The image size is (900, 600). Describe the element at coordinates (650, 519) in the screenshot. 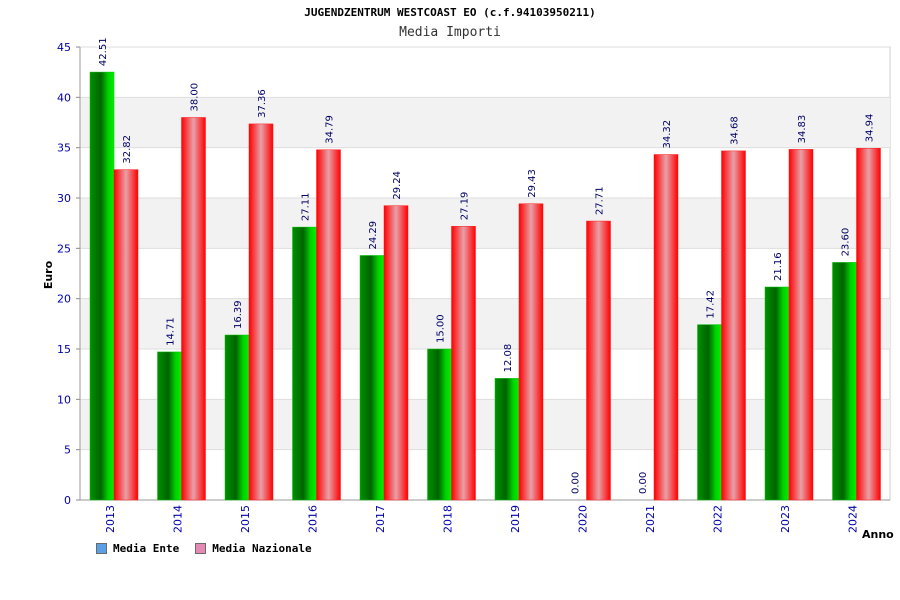

I see `x-tick-label-2021: 2021` at that location.